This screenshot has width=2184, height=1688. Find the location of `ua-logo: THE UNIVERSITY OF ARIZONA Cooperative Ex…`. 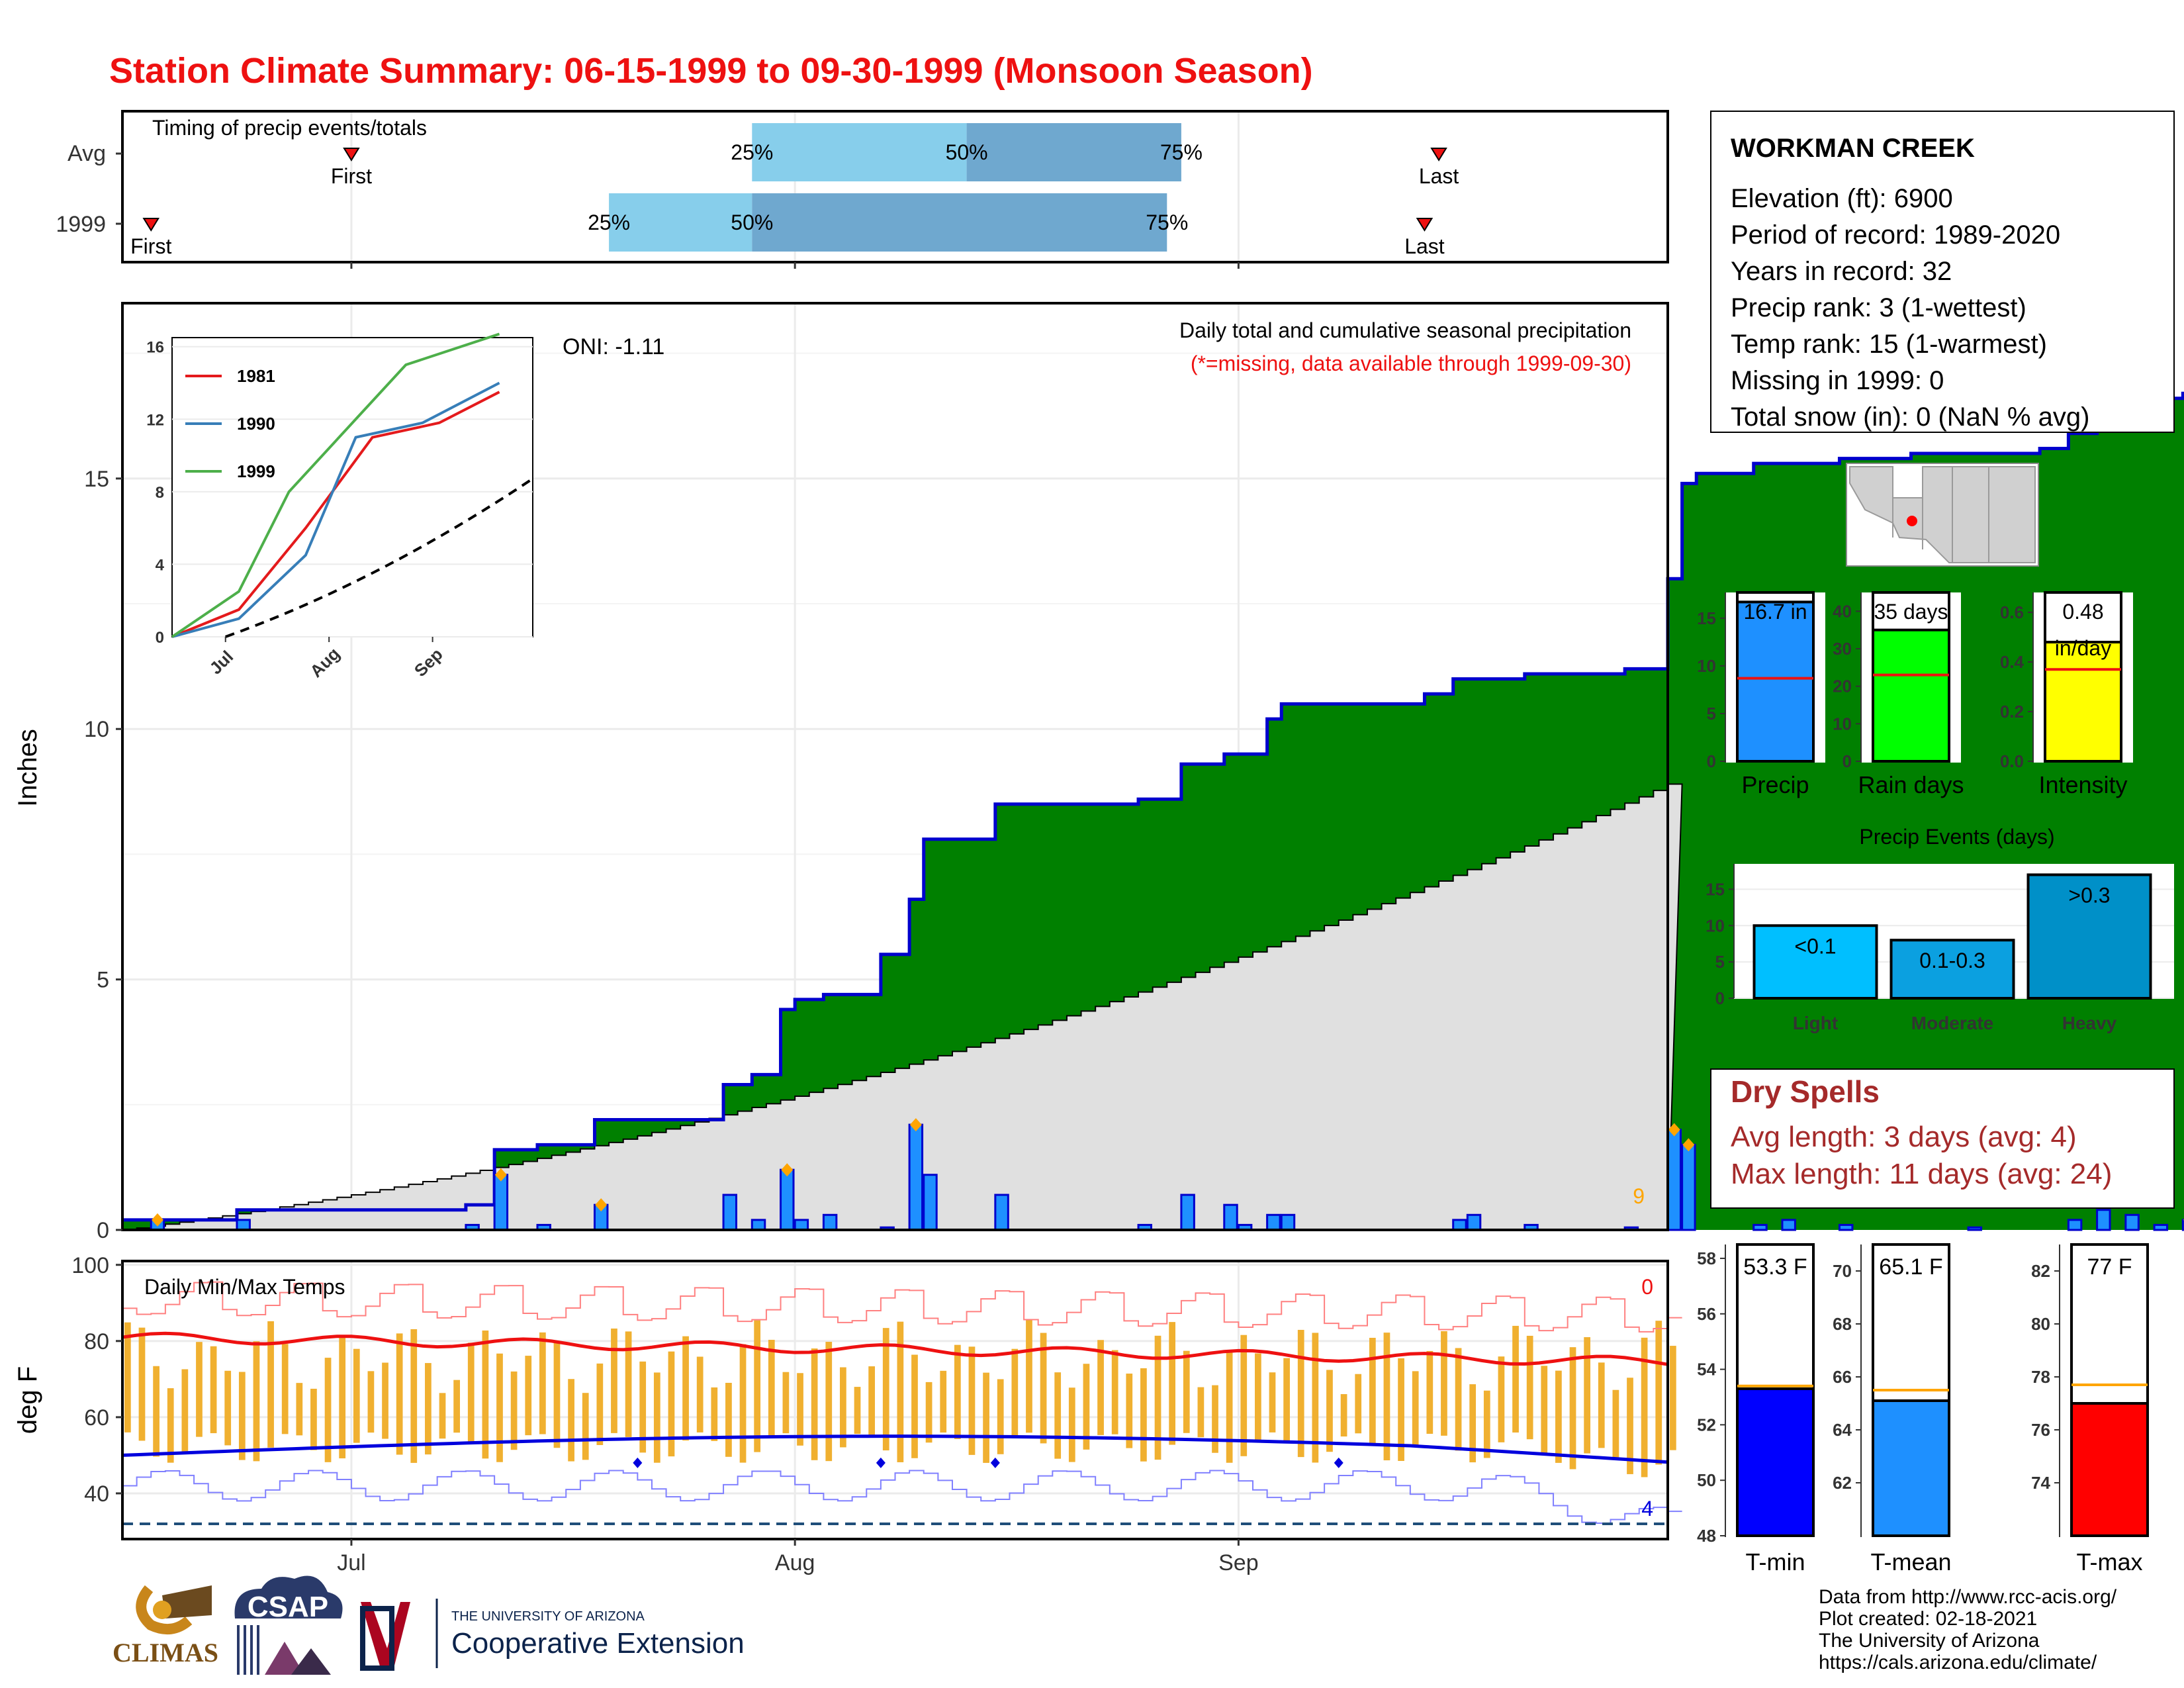

ua-logo: THE UNIVERSITY OF ARIZONA Cooperative Ex… is located at coordinates (552, 1635).